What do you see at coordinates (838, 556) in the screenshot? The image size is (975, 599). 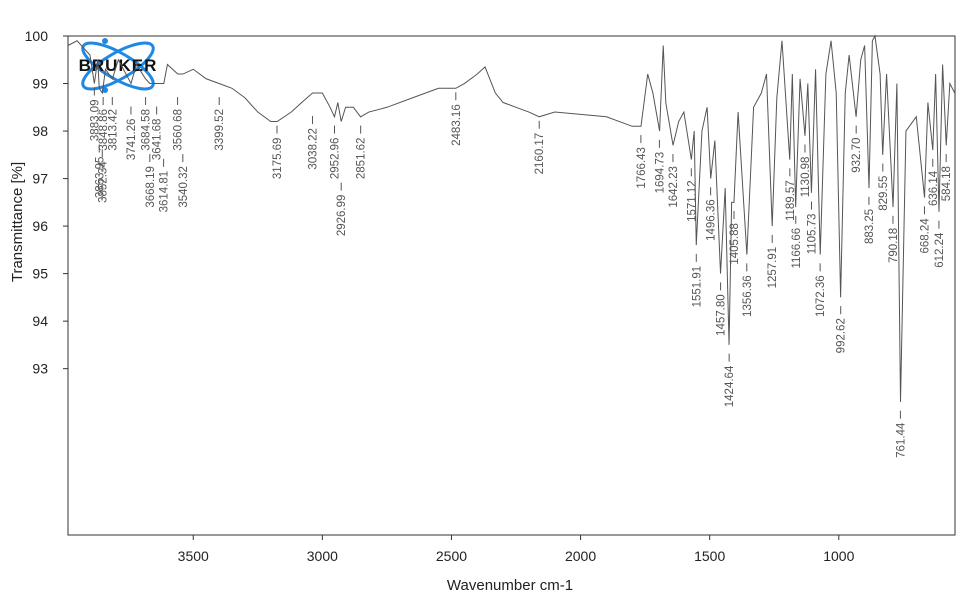 I see `x-tick-label: 1000` at bounding box center [838, 556].